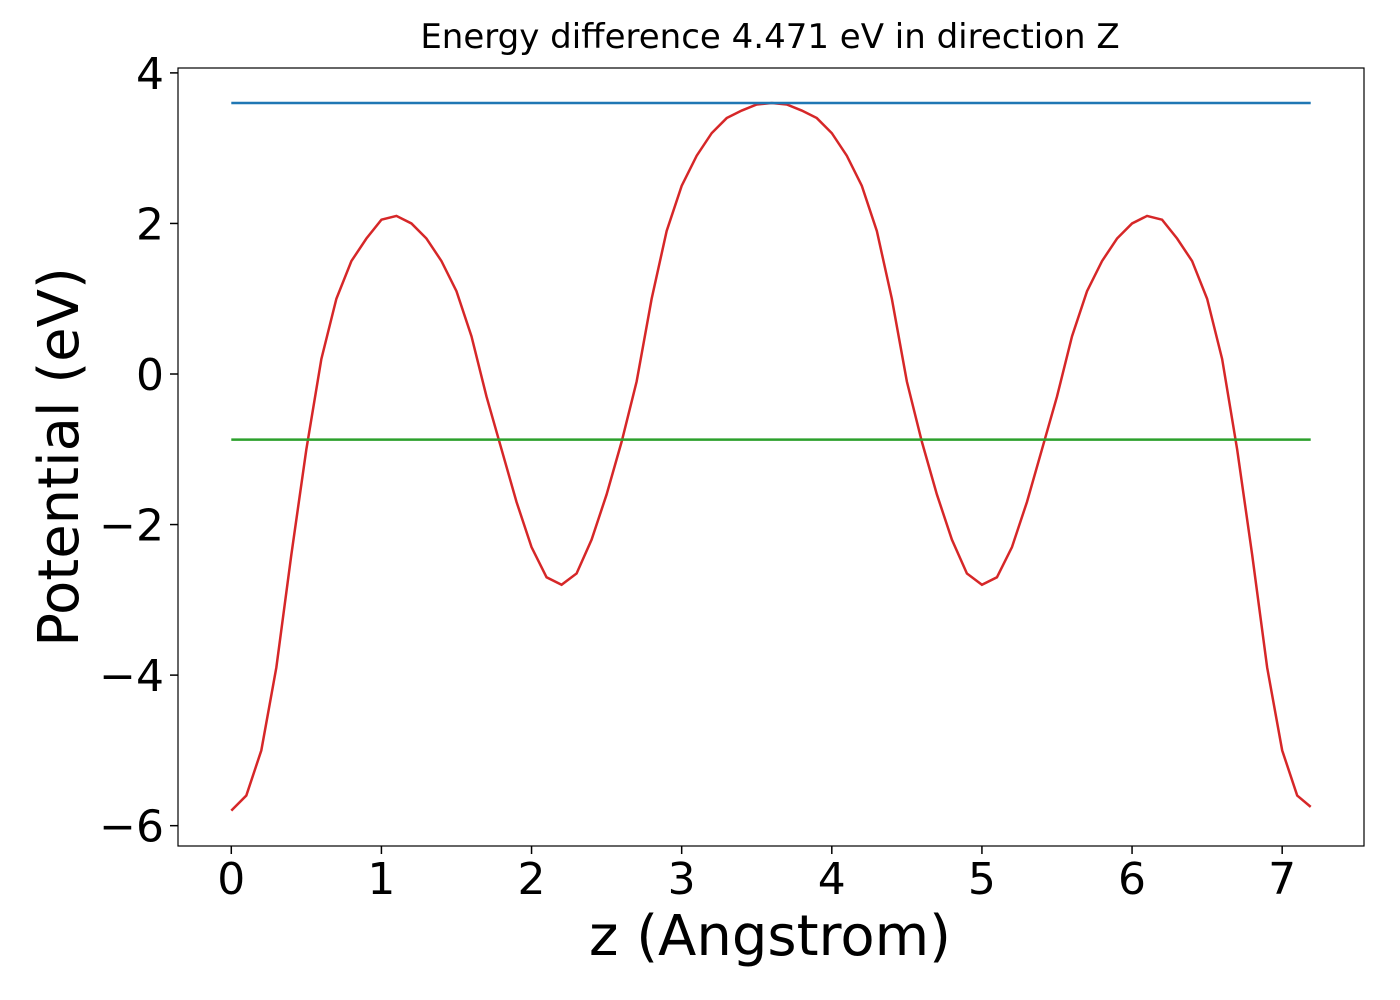  What do you see at coordinates (982, 879) in the screenshot?
I see `x-tick-label: 5` at bounding box center [982, 879].